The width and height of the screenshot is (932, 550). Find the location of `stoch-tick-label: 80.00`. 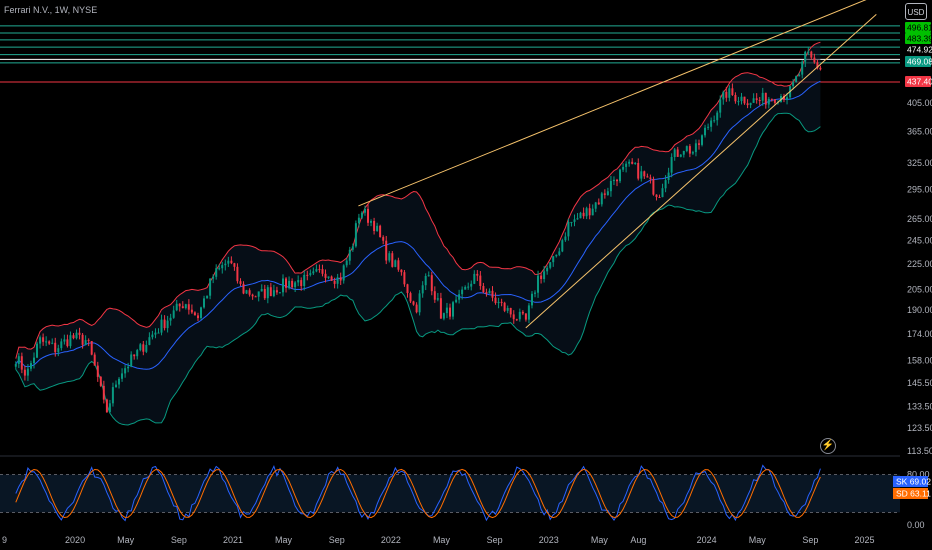

stoch-tick-label: 80.00 is located at coordinates (918, 475).